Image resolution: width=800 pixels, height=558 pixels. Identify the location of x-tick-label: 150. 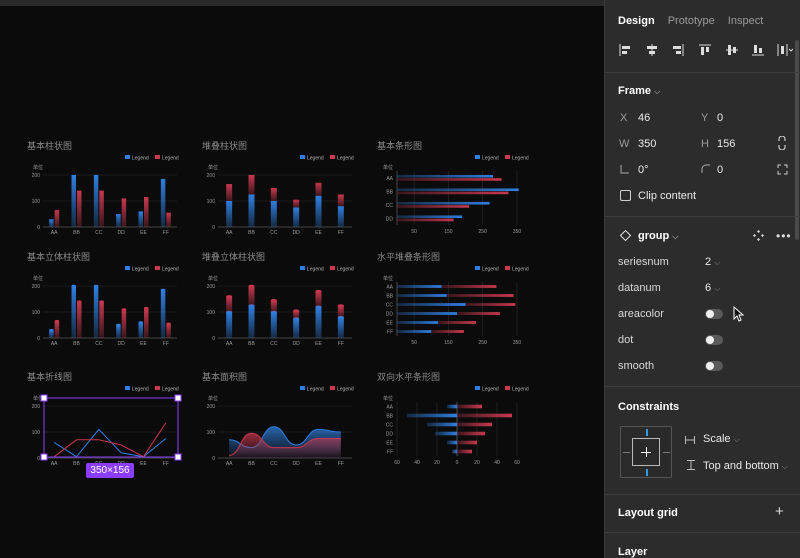
(448, 232).